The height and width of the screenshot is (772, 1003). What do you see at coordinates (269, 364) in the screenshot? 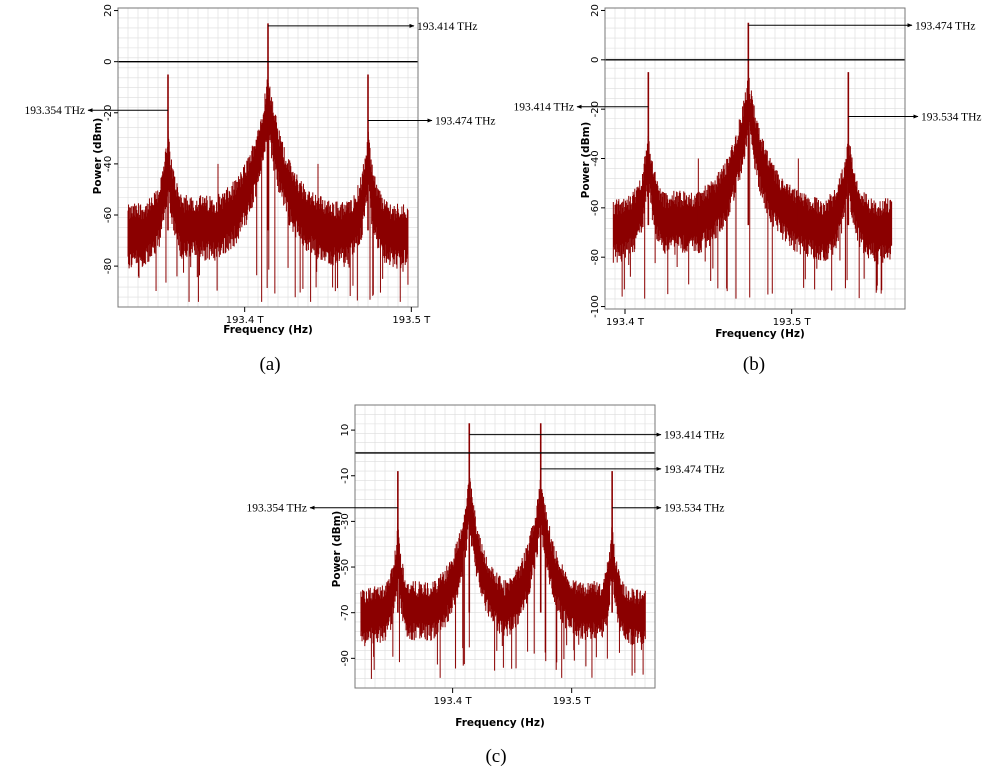
I see `caption-a: (a)` at bounding box center [269, 364].